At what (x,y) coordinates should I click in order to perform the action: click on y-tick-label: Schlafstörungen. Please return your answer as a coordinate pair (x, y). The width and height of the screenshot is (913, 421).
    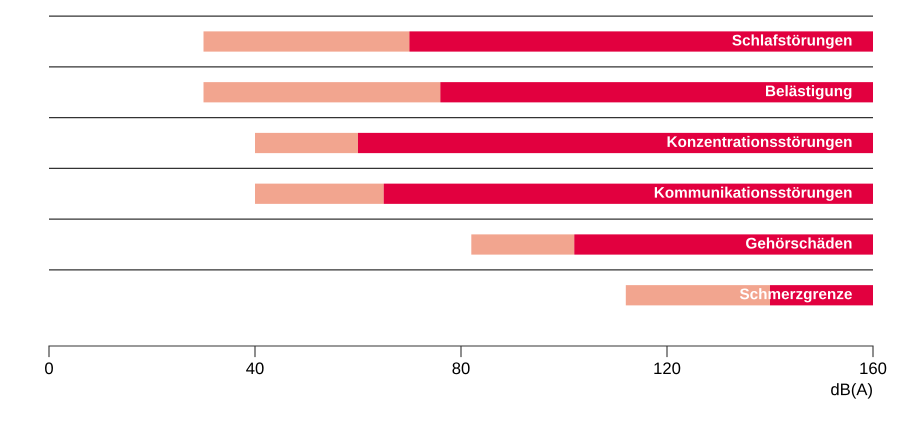
    Looking at the image, I should click on (792, 41).